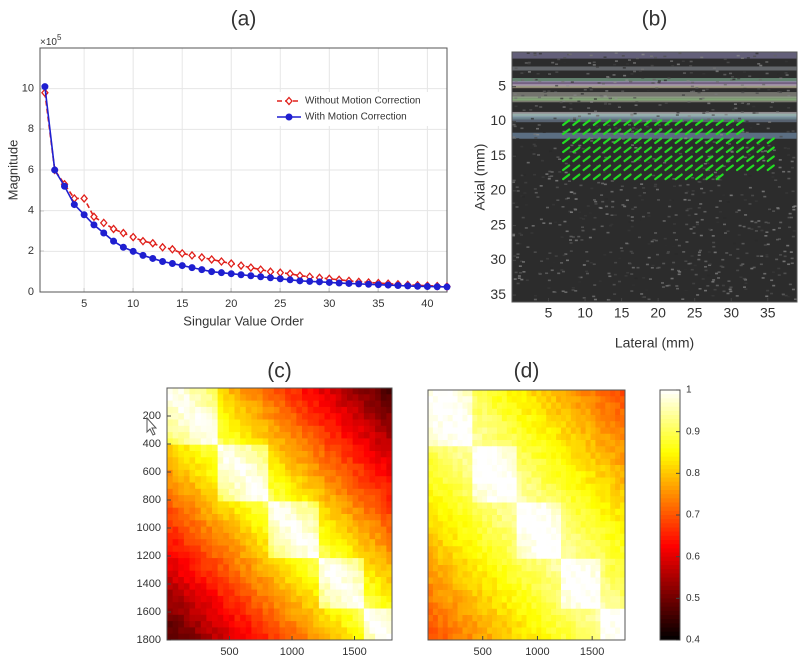 This screenshot has height=660, width=800. I want to click on marker, so click(349, 283).